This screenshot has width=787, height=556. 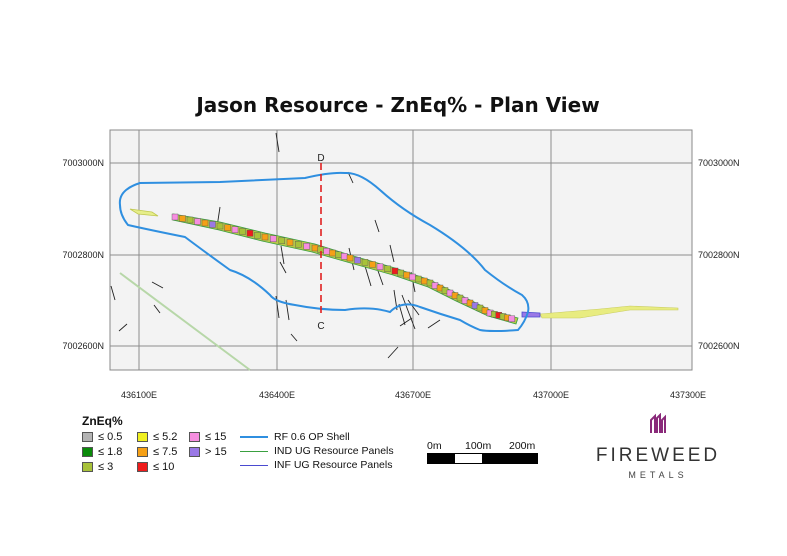 I want to click on fireweed-logo-icon, so click(x=658, y=422).